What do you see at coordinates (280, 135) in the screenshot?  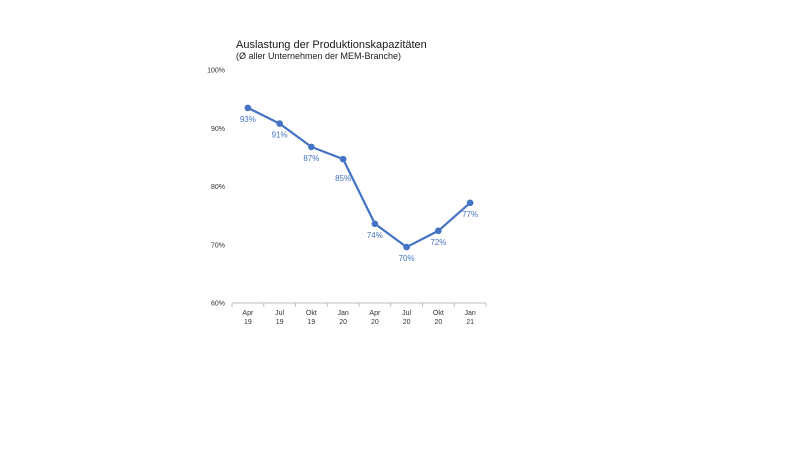 I see `data-label: 91%` at bounding box center [280, 135].